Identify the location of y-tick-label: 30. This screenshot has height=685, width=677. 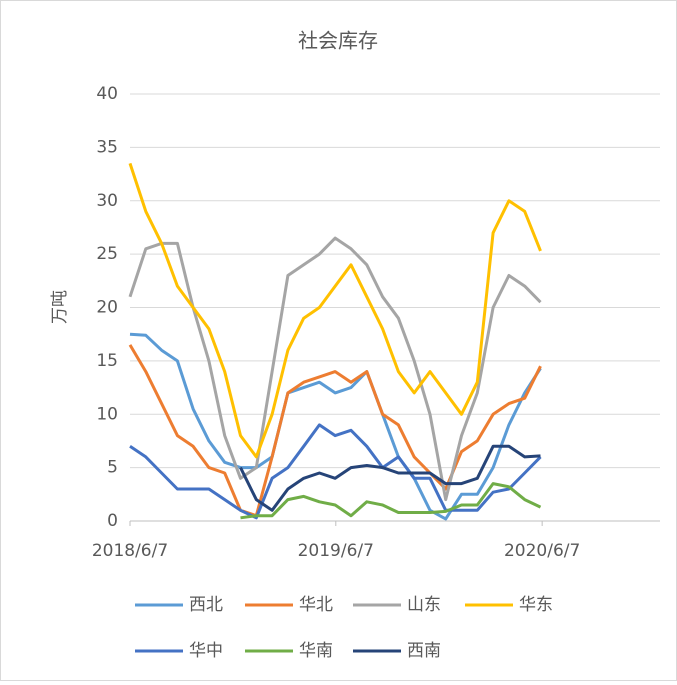
(107, 201).